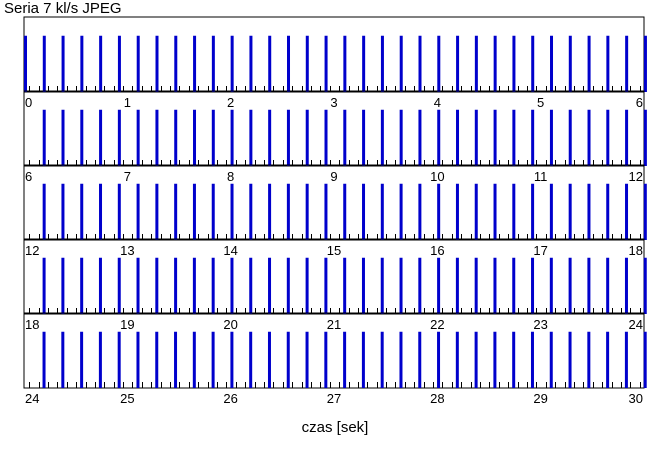 The width and height of the screenshot is (670, 463). Describe the element at coordinates (437, 250) in the screenshot. I see `tick-label: 16` at that location.